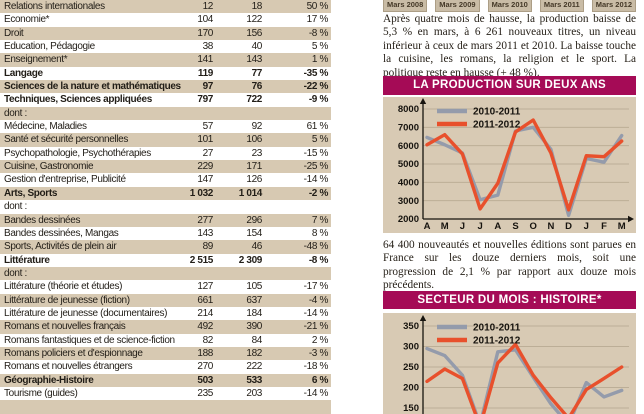  I want to click on x-tick-label: O, so click(533, 226).